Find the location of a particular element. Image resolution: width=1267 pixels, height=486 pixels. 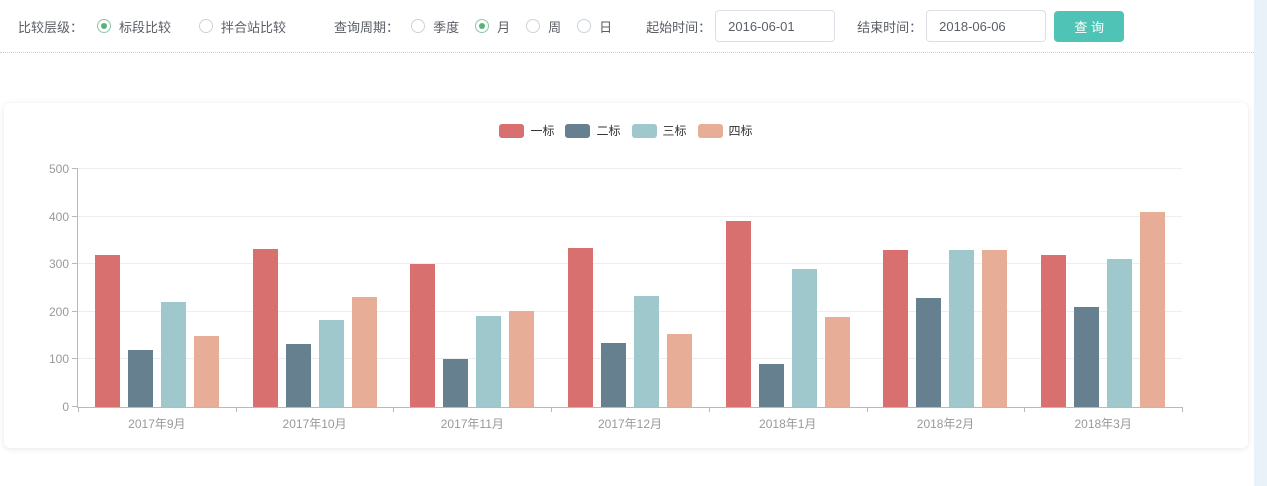

bar-series1-cat1 is located at coordinates (107, 330).